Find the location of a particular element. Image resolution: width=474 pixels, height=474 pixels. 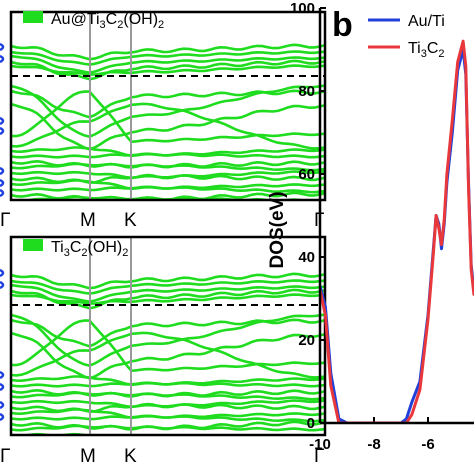

y-tick-label: 40 is located at coordinates (306, 257).